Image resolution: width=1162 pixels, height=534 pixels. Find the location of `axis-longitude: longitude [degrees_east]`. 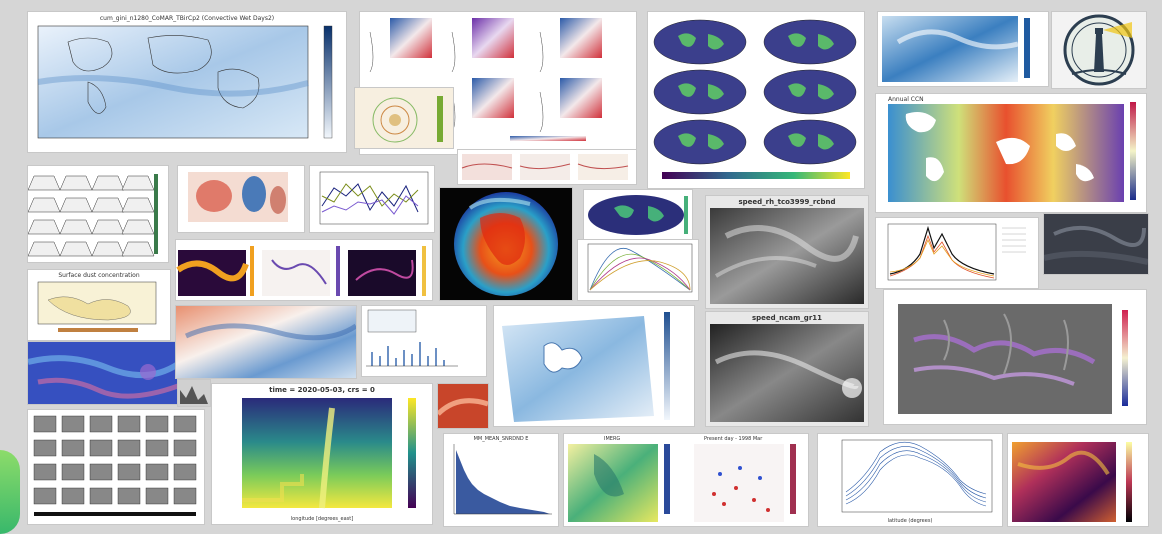

axis-longitude: longitude [degrees_east] is located at coordinates (322, 519).